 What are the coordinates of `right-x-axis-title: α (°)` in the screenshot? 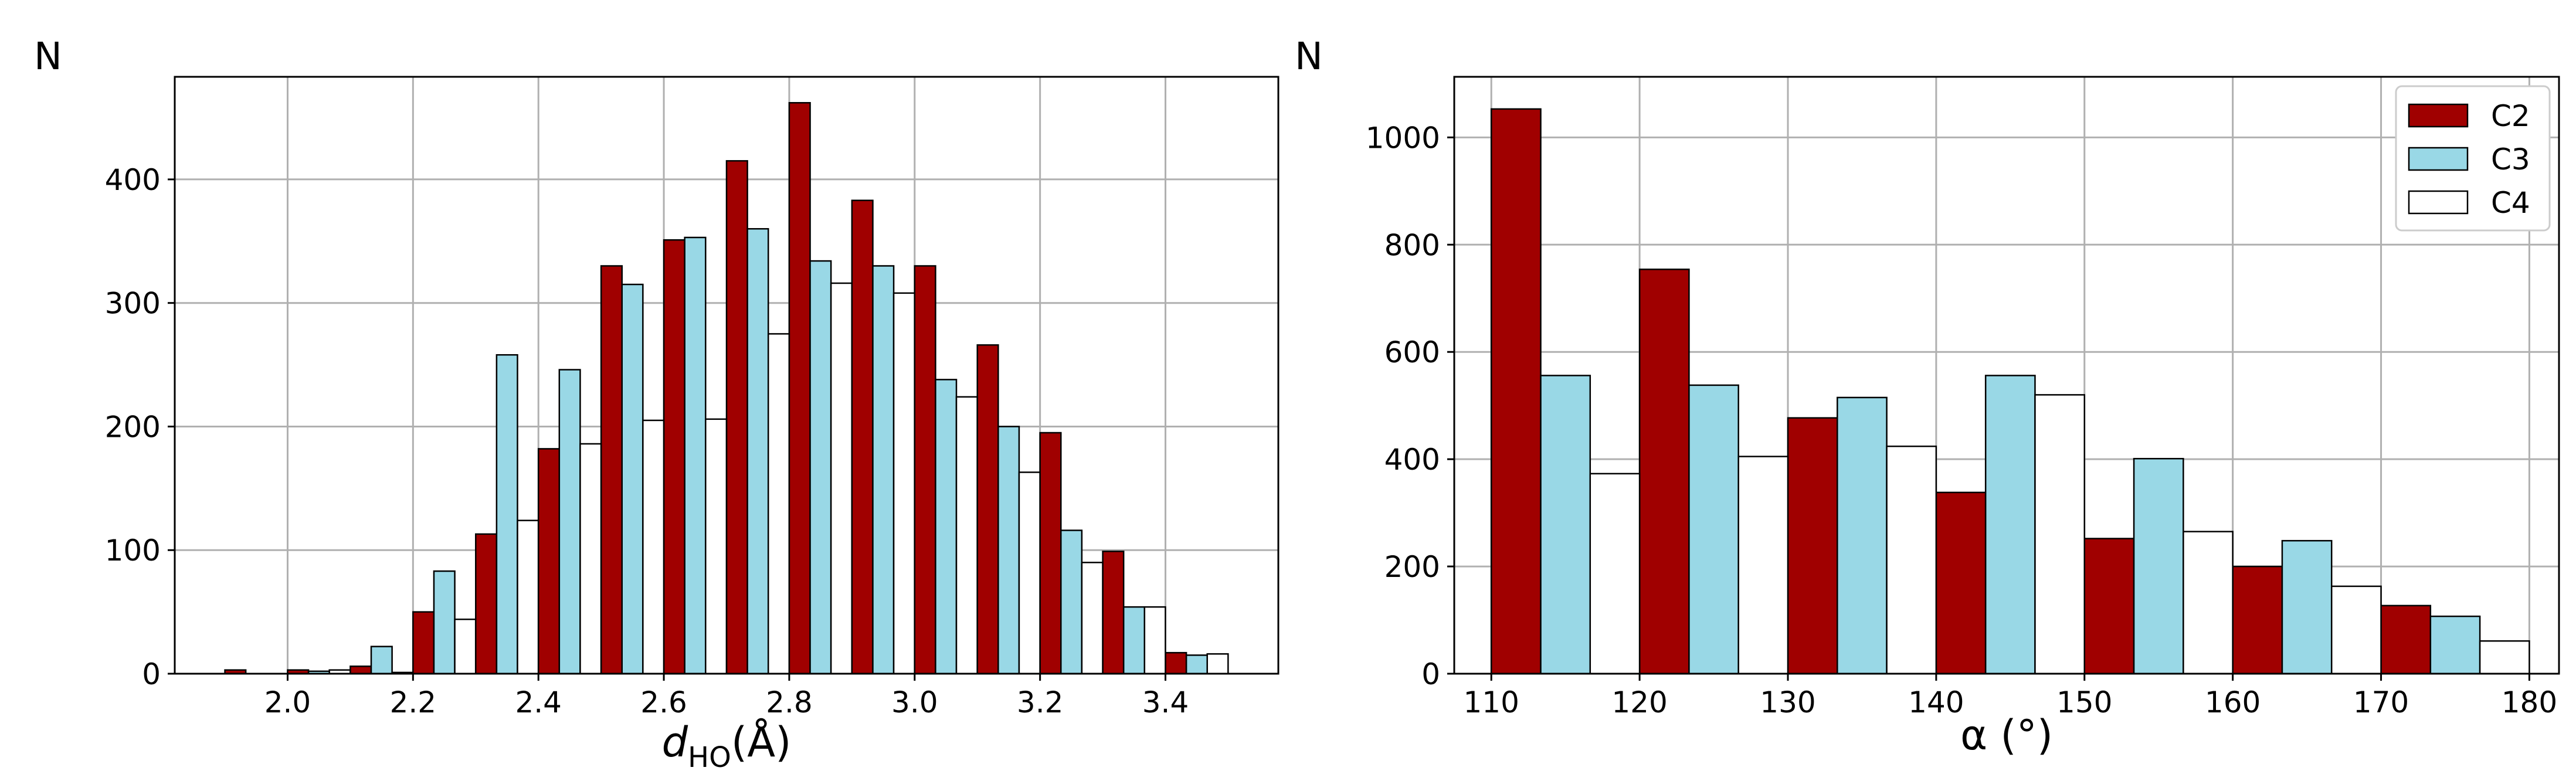 It's located at (2006, 735).